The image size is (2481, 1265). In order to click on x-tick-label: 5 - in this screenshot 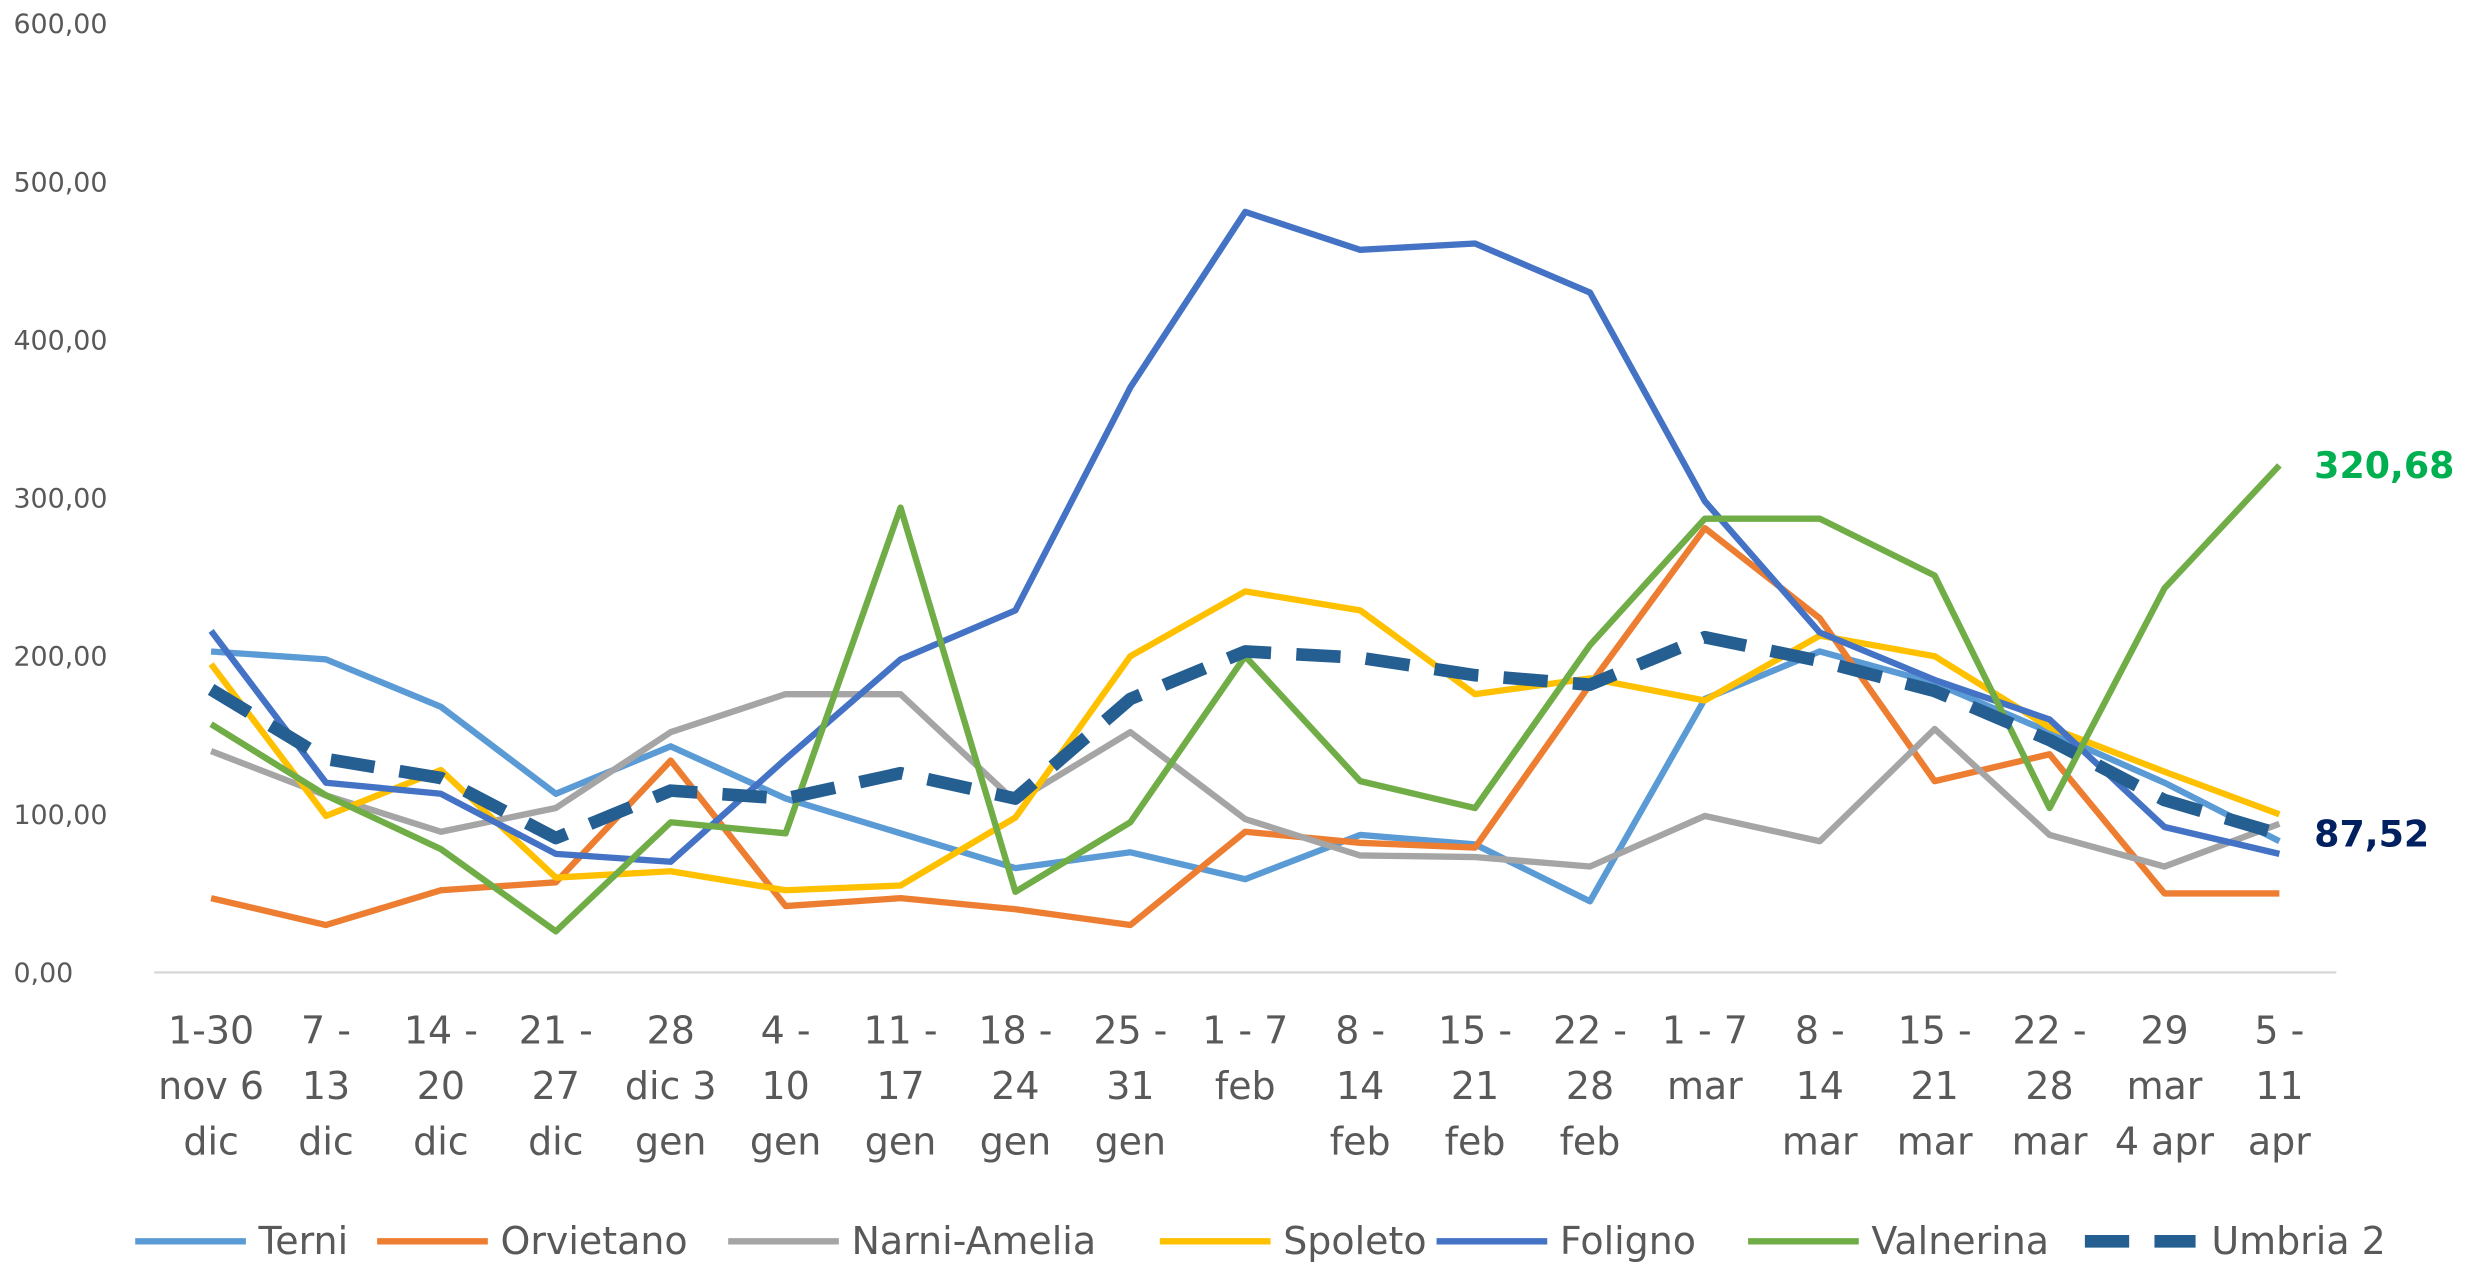, I will do `click(2279, 1031)`.